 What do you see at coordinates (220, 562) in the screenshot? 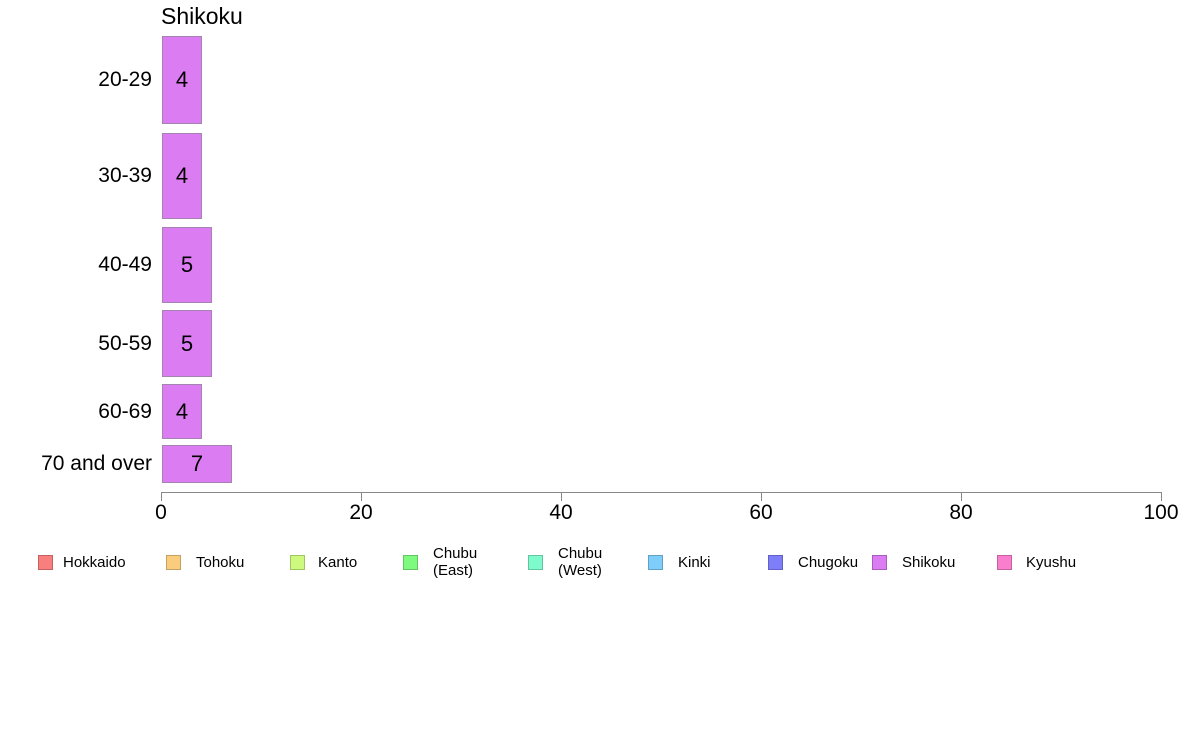
I see `legend-item-label: Tohoku` at bounding box center [220, 562].